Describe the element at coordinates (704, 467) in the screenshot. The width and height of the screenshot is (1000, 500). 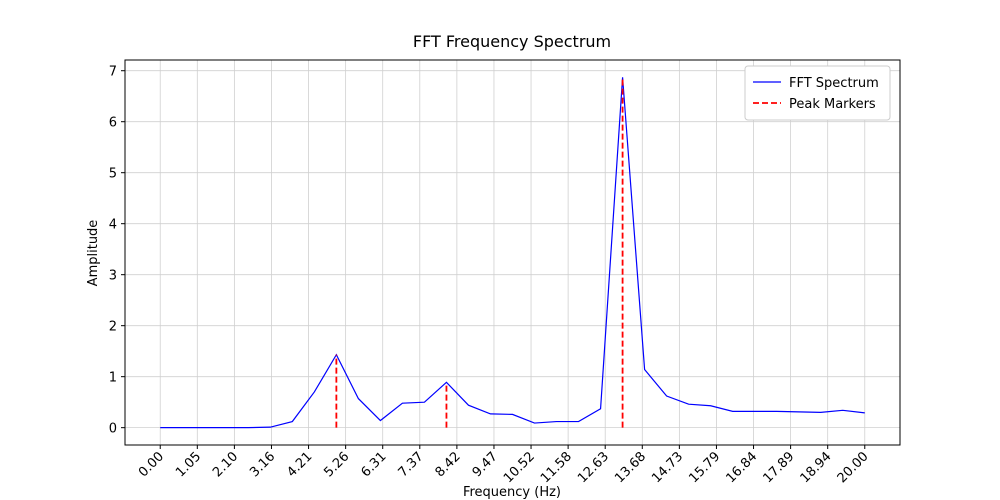
I see `x-tick-label: 15.79` at that location.